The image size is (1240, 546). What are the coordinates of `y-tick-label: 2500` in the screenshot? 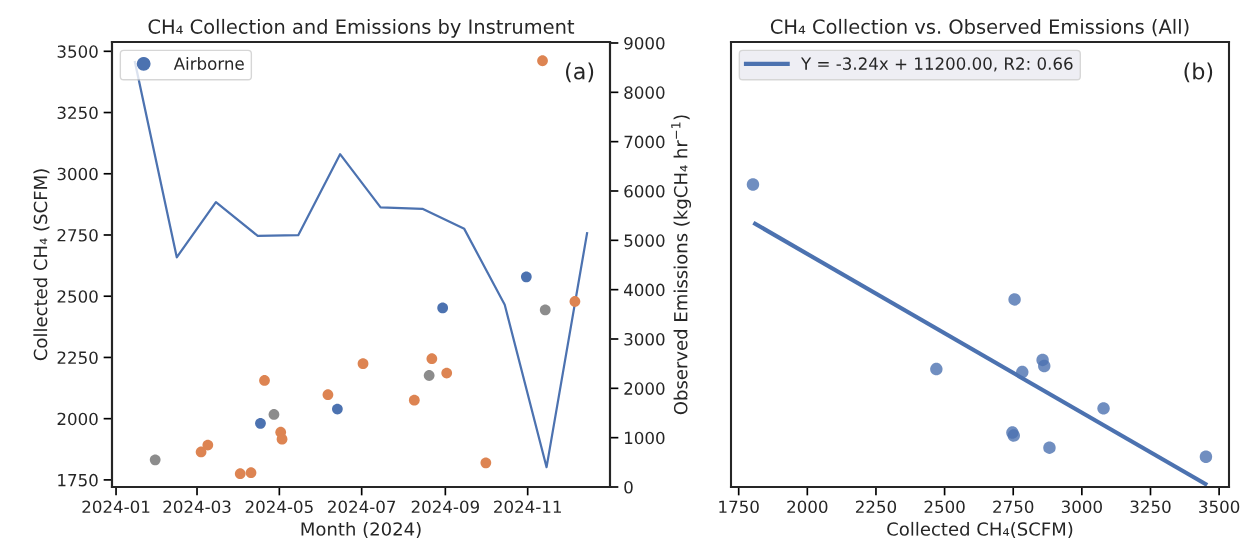 It's located at (77, 296).